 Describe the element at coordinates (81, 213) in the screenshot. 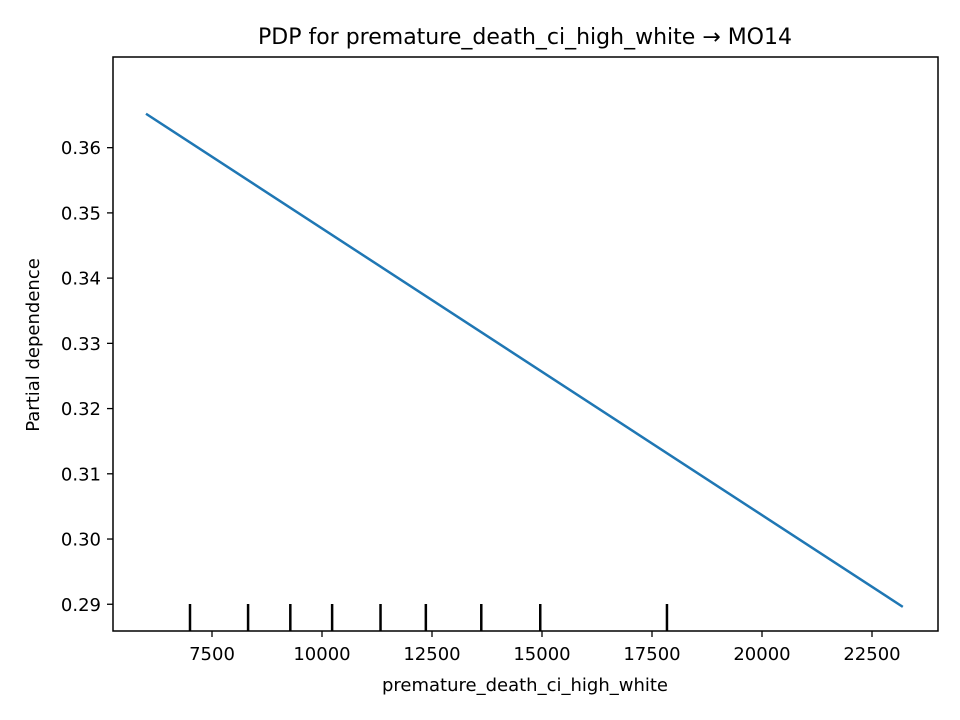

I see `y-tick-label-6: 0.35` at that location.